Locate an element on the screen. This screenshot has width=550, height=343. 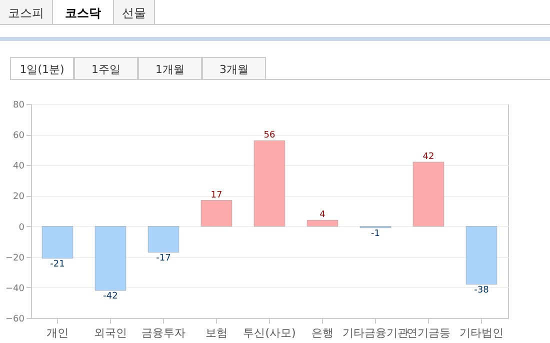
x-tick-label: 보험 is located at coordinates (217, 333).